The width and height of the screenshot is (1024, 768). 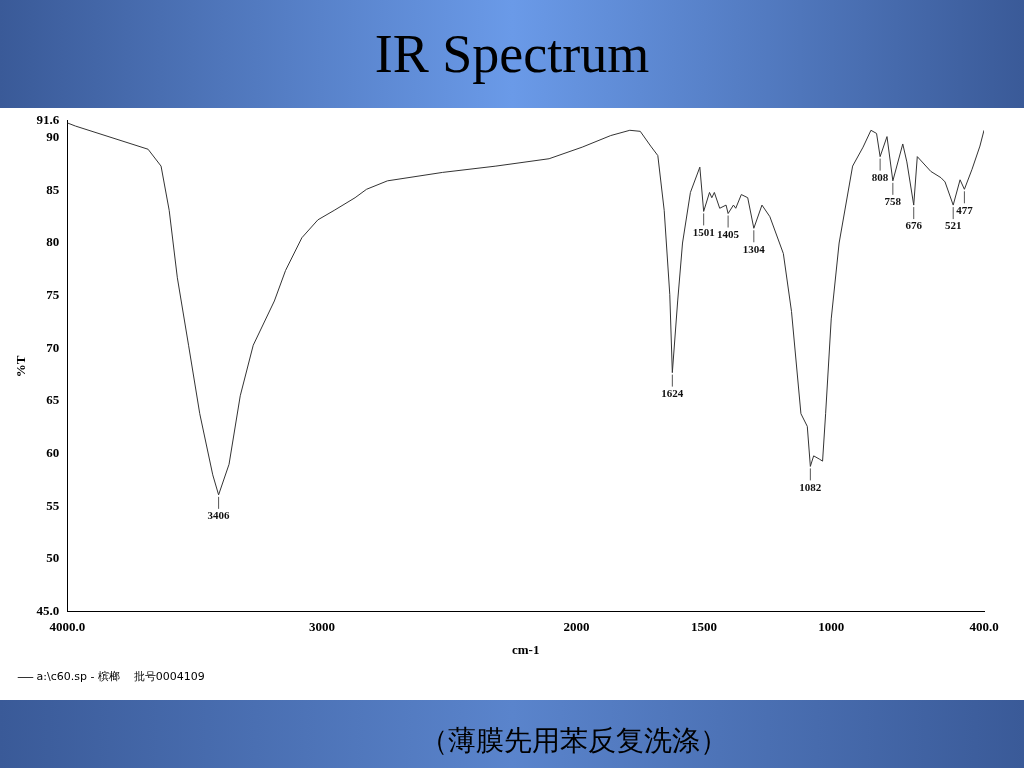 What do you see at coordinates (914, 225) in the screenshot?
I see `annotation: 676` at bounding box center [914, 225].